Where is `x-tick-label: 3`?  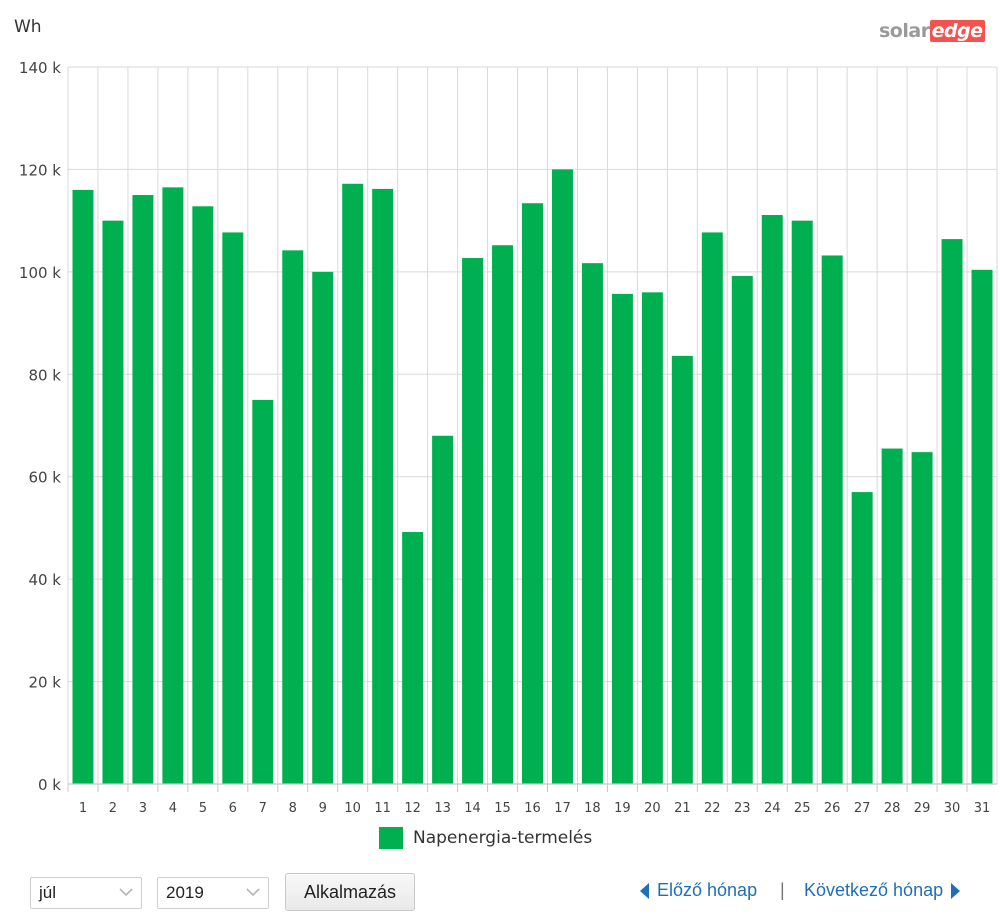 x-tick-label: 3 is located at coordinates (143, 808).